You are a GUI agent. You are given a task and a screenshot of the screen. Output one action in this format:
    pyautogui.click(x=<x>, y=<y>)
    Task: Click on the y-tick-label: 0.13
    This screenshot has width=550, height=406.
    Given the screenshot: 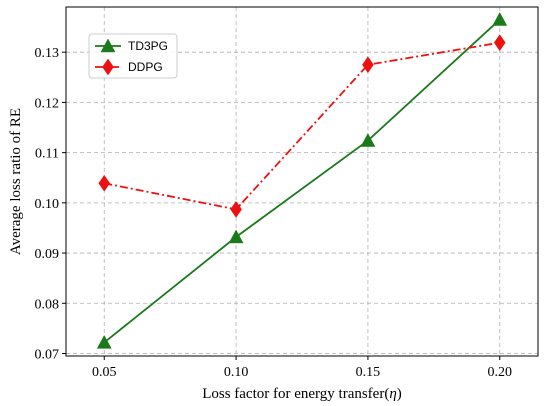 What is the action you would take?
    pyautogui.click(x=47, y=53)
    